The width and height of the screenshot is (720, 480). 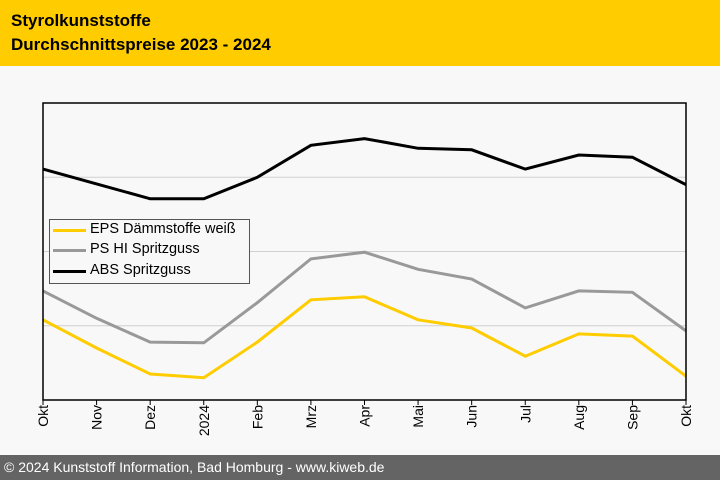 I want to click on x-tick-label: Dez, so click(x=150, y=417).